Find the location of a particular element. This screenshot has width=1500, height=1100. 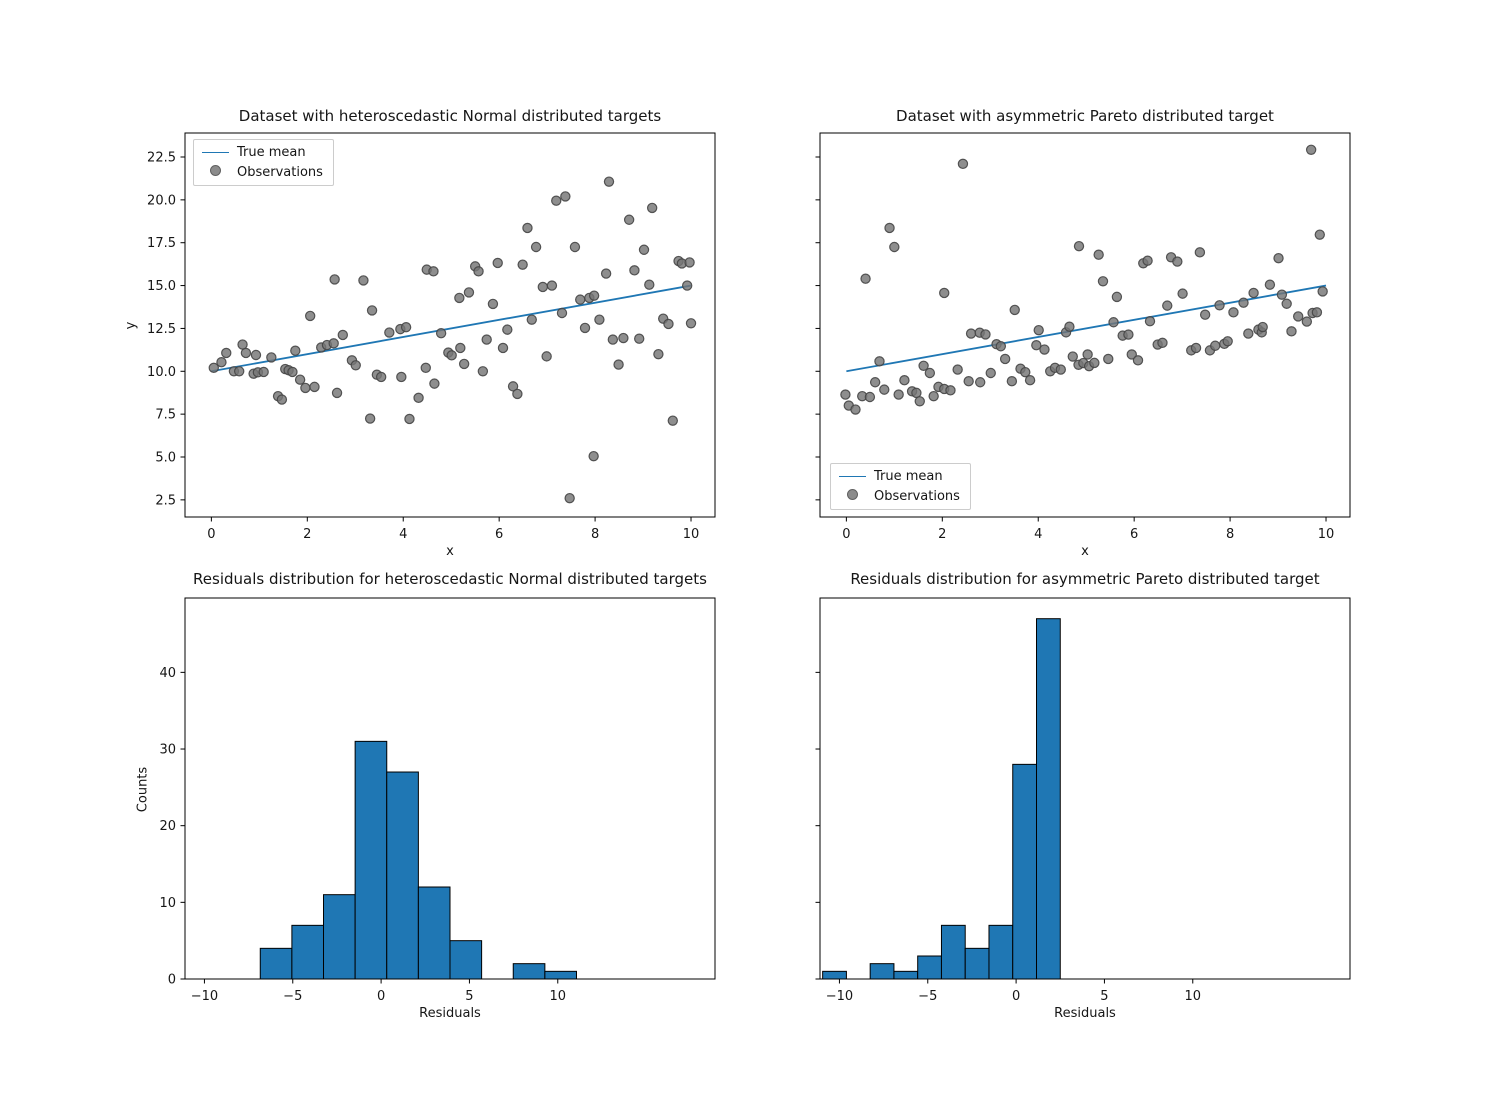

y-tick-label: 30 is located at coordinates (167, 750).